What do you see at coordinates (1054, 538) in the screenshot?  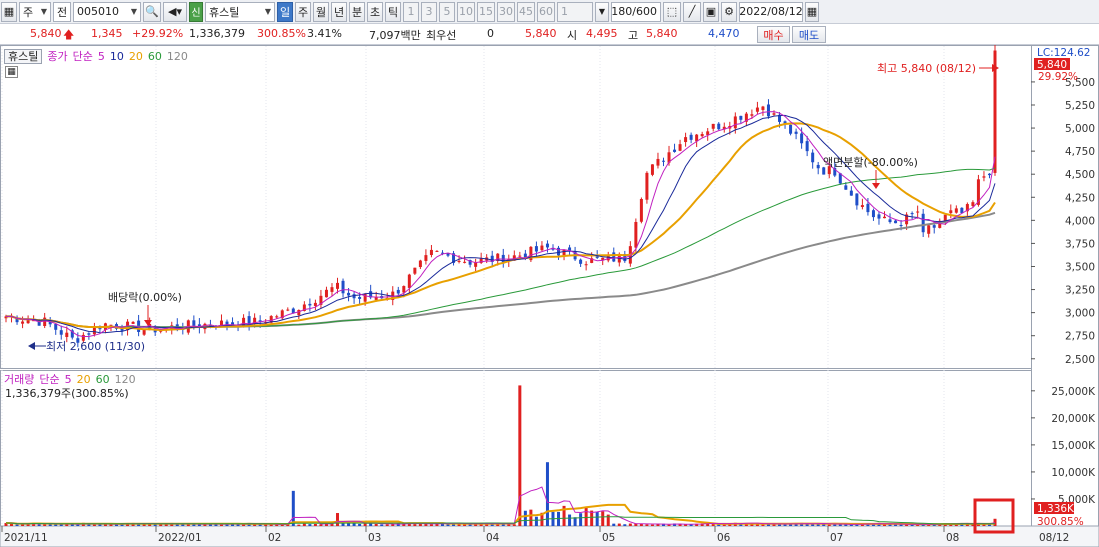 I see `time-tick-label: 08/12` at bounding box center [1054, 538].